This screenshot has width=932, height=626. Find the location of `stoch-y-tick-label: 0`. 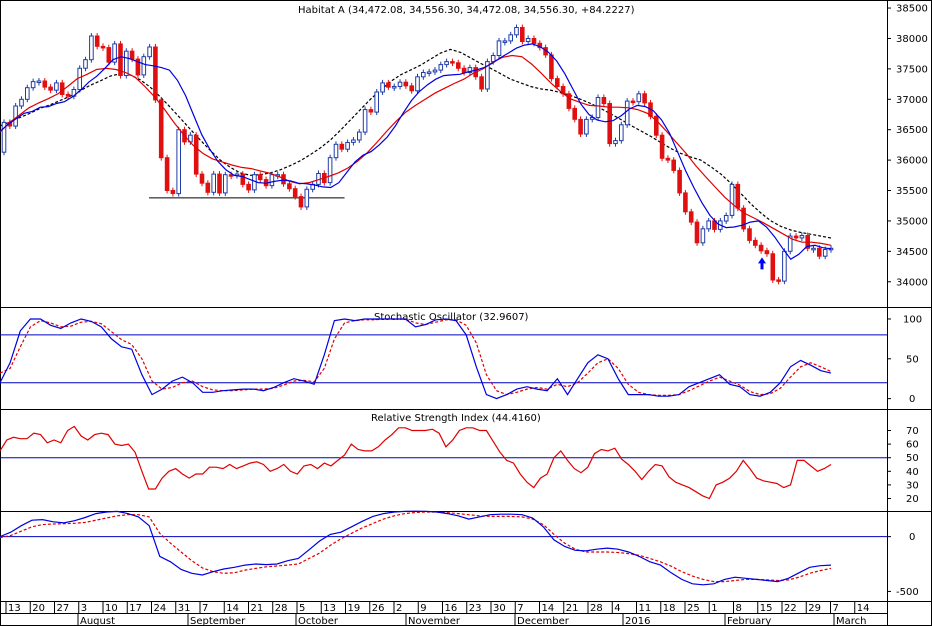

stoch-y-tick-label: 0 is located at coordinates (912, 399).